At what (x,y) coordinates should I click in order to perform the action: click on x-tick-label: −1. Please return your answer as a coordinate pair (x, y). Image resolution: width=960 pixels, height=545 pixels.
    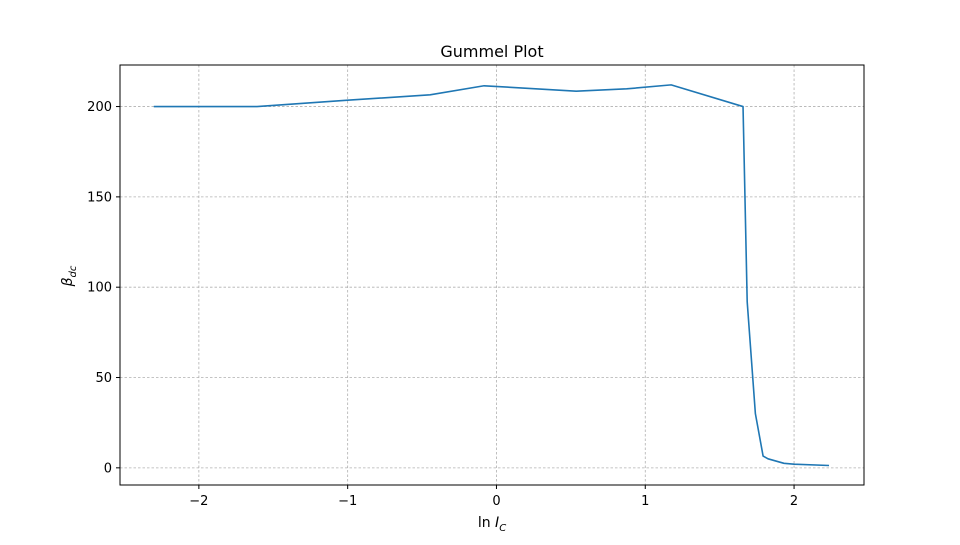
    Looking at the image, I should click on (347, 501).